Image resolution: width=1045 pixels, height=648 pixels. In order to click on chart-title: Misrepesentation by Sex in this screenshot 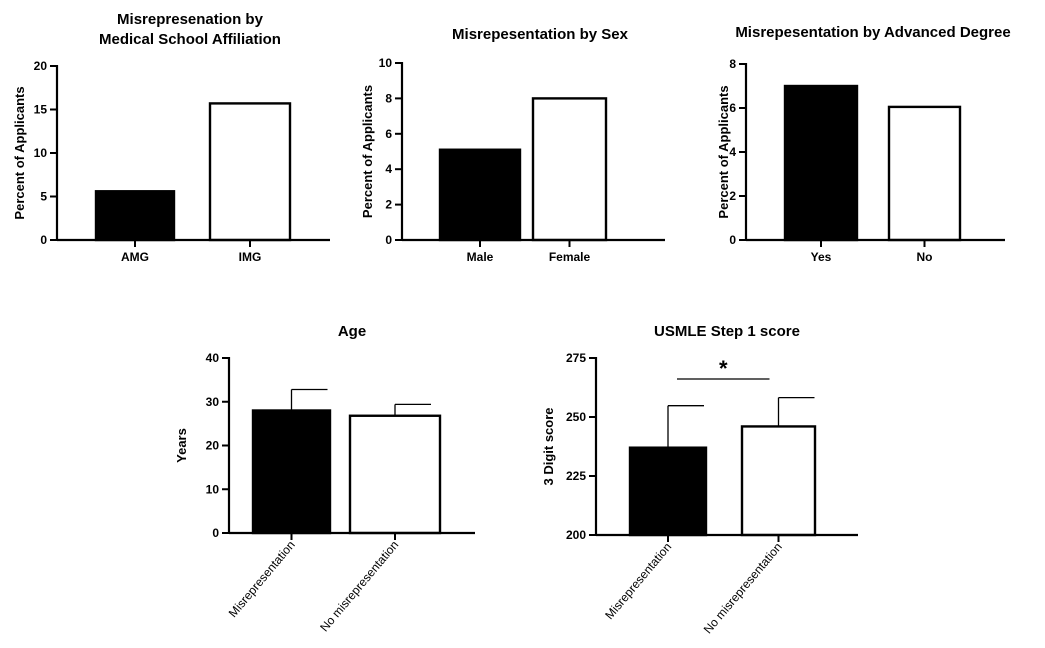, I will do `click(540, 34)`.